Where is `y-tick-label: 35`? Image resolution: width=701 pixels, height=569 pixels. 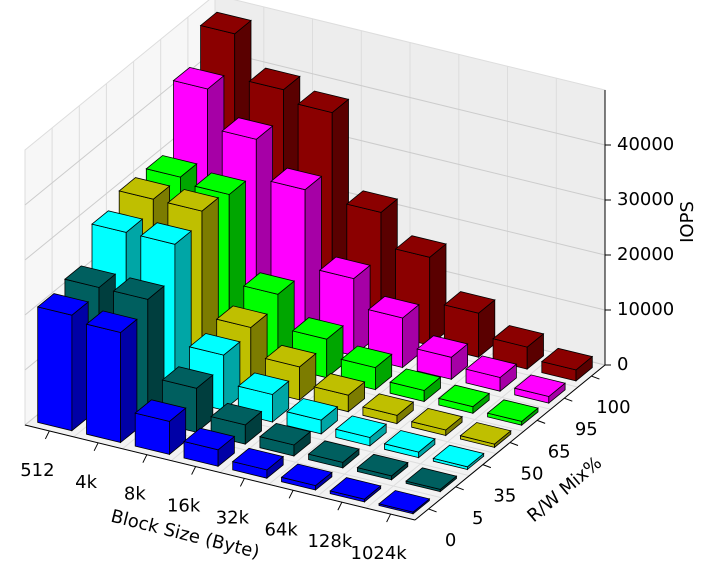 y-tick-label: 35 is located at coordinates (504, 496).